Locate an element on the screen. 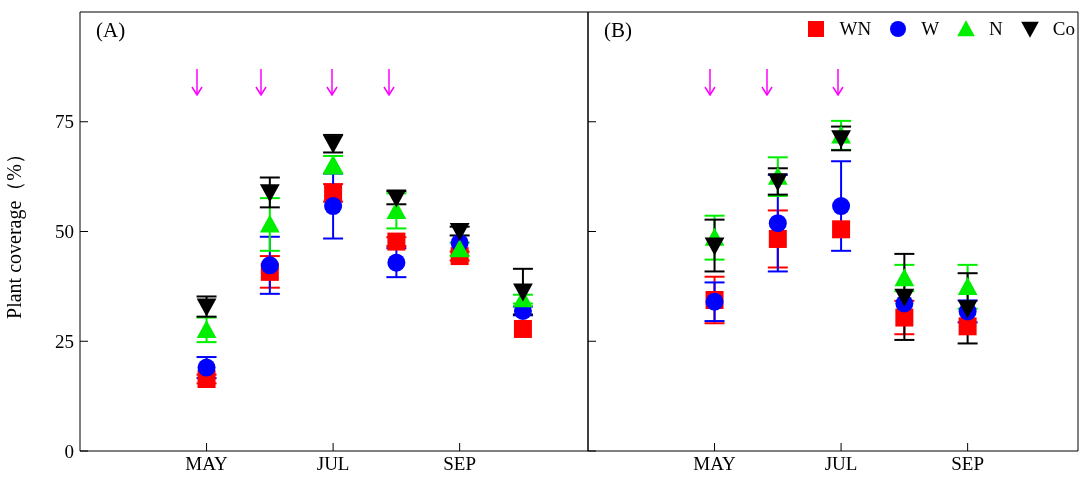 Image resolution: width=1088 pixels, height=479 pixels. legend-label: W is located at coordinates (930, 29).